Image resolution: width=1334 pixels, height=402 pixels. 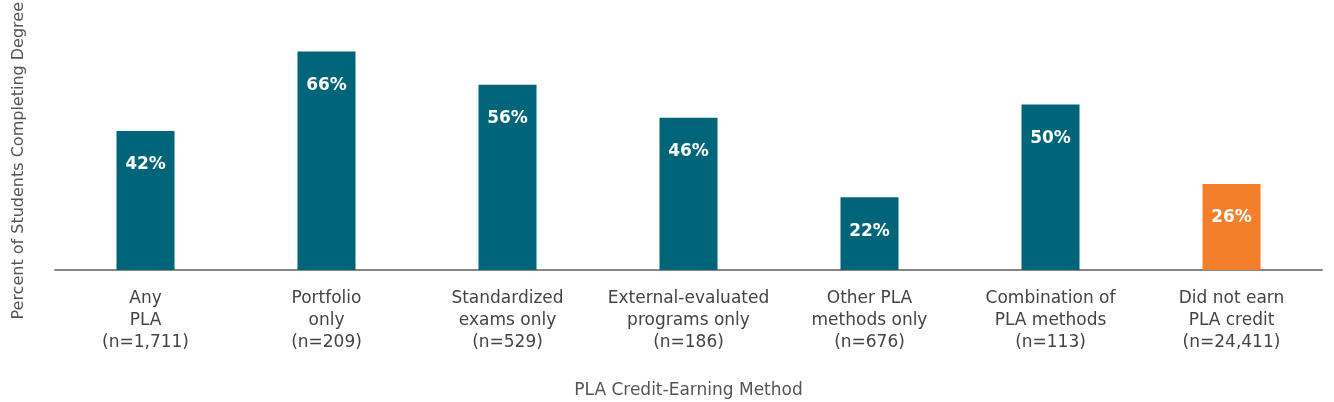 I want to click on data-label: 50%, so click(x=1050, y=136).